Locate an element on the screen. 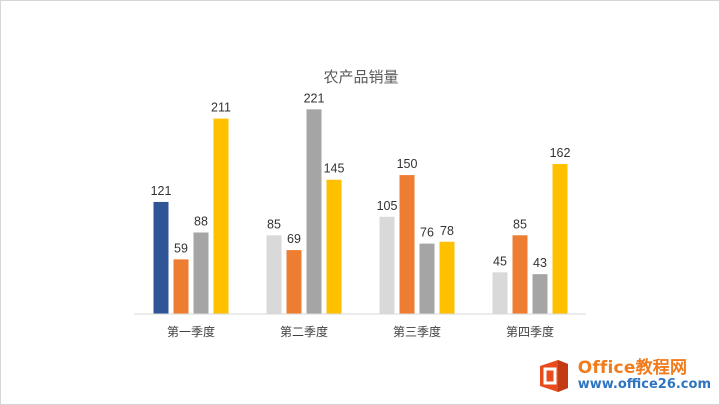 The height and width of the screenshot is (405, 720). data-label-q2-s3: 221 is located at coordinates (314, 98).